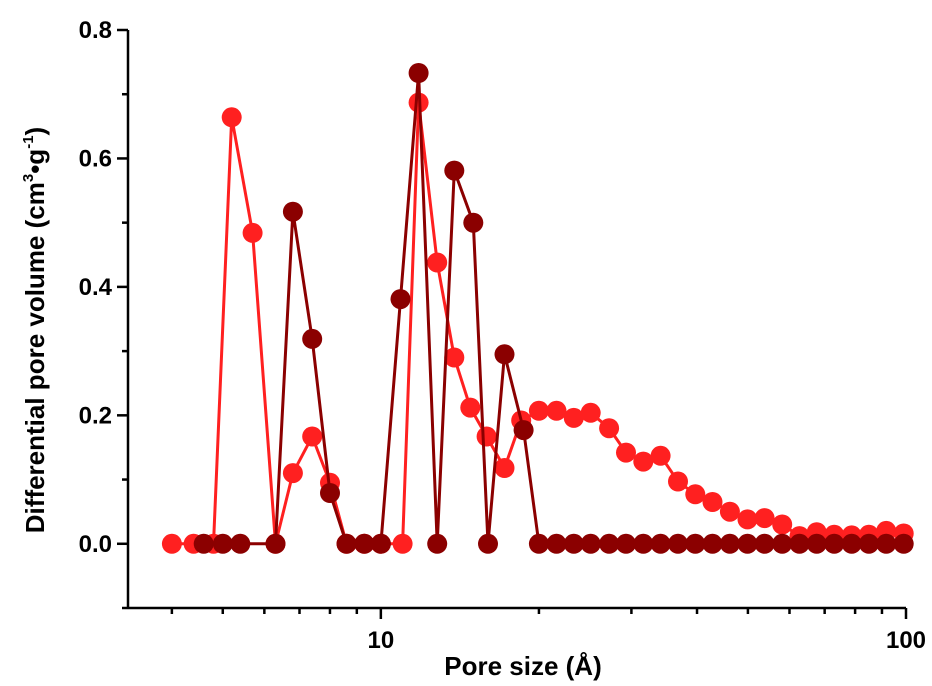 The height and width of the screenshot is (686, 932). I want to click on y-tick-label: 0.0, so click(95, 544).